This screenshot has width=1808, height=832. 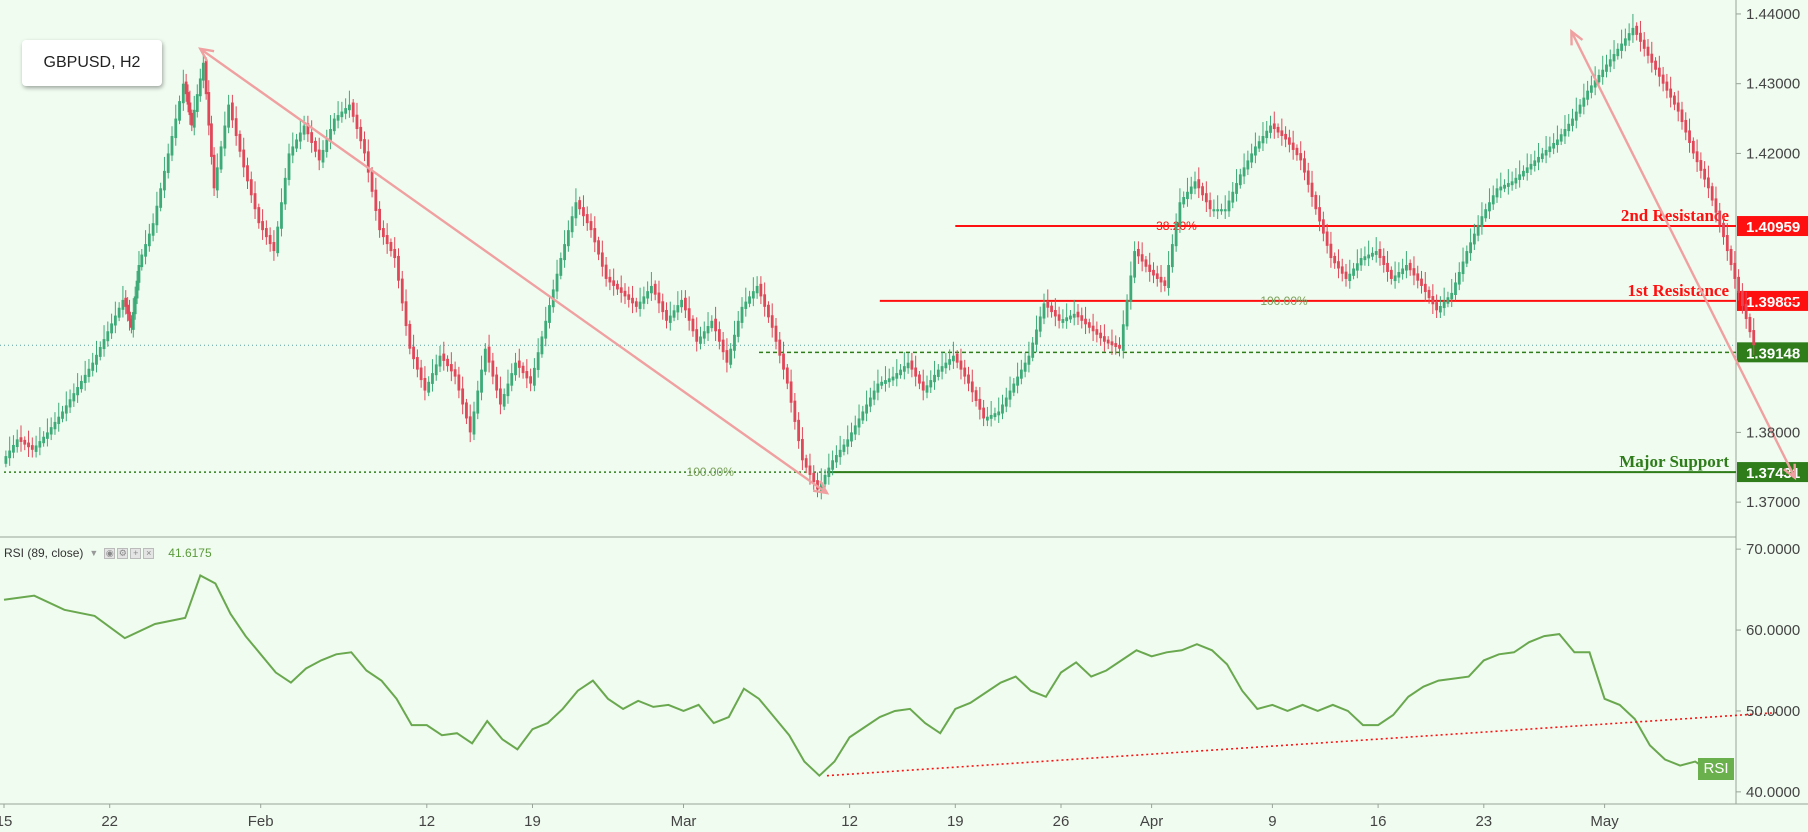 What do you see at coordinates (684, 821) in the screenshot?
I see `time-tick-label: Mar` at bounding box center [684, 821].